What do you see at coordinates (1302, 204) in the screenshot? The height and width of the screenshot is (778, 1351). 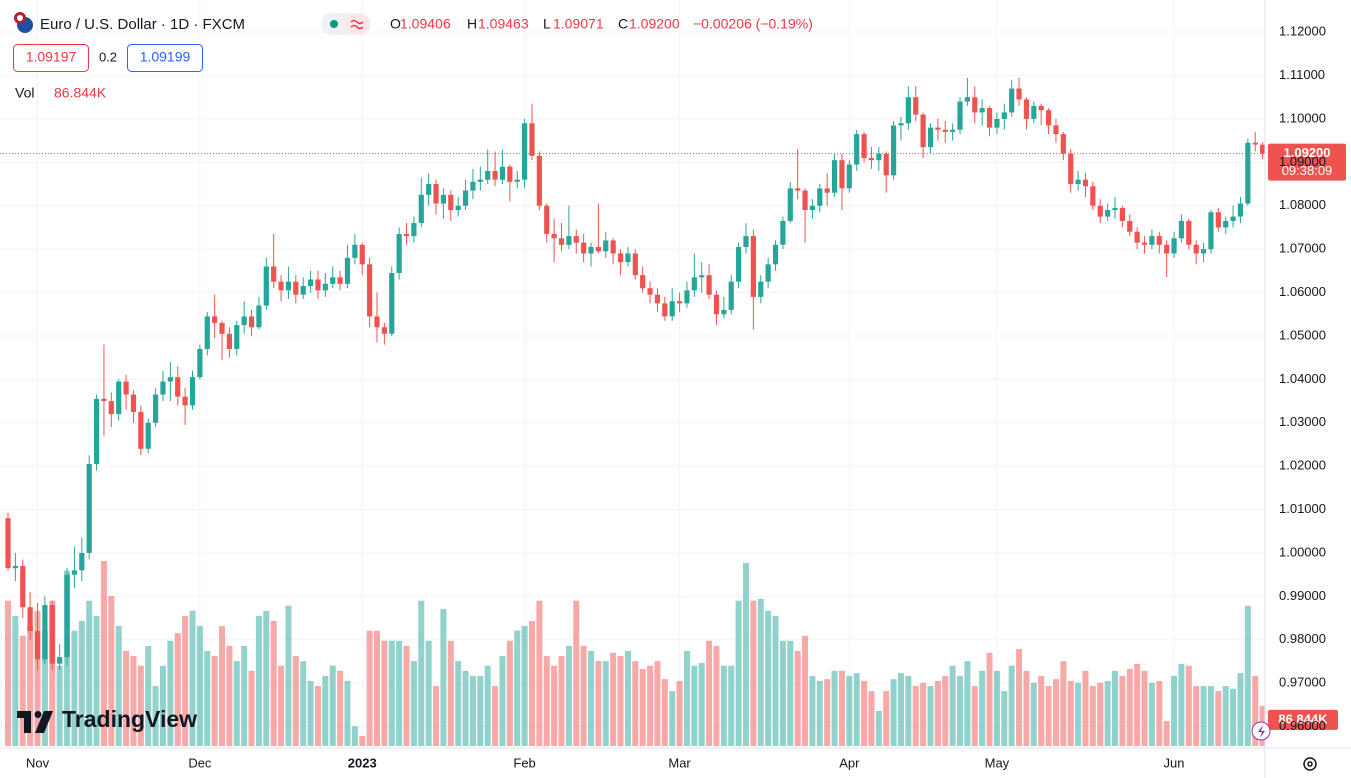 I see `y-tick-label: 1.08000` at bounding box center [1302, 204].